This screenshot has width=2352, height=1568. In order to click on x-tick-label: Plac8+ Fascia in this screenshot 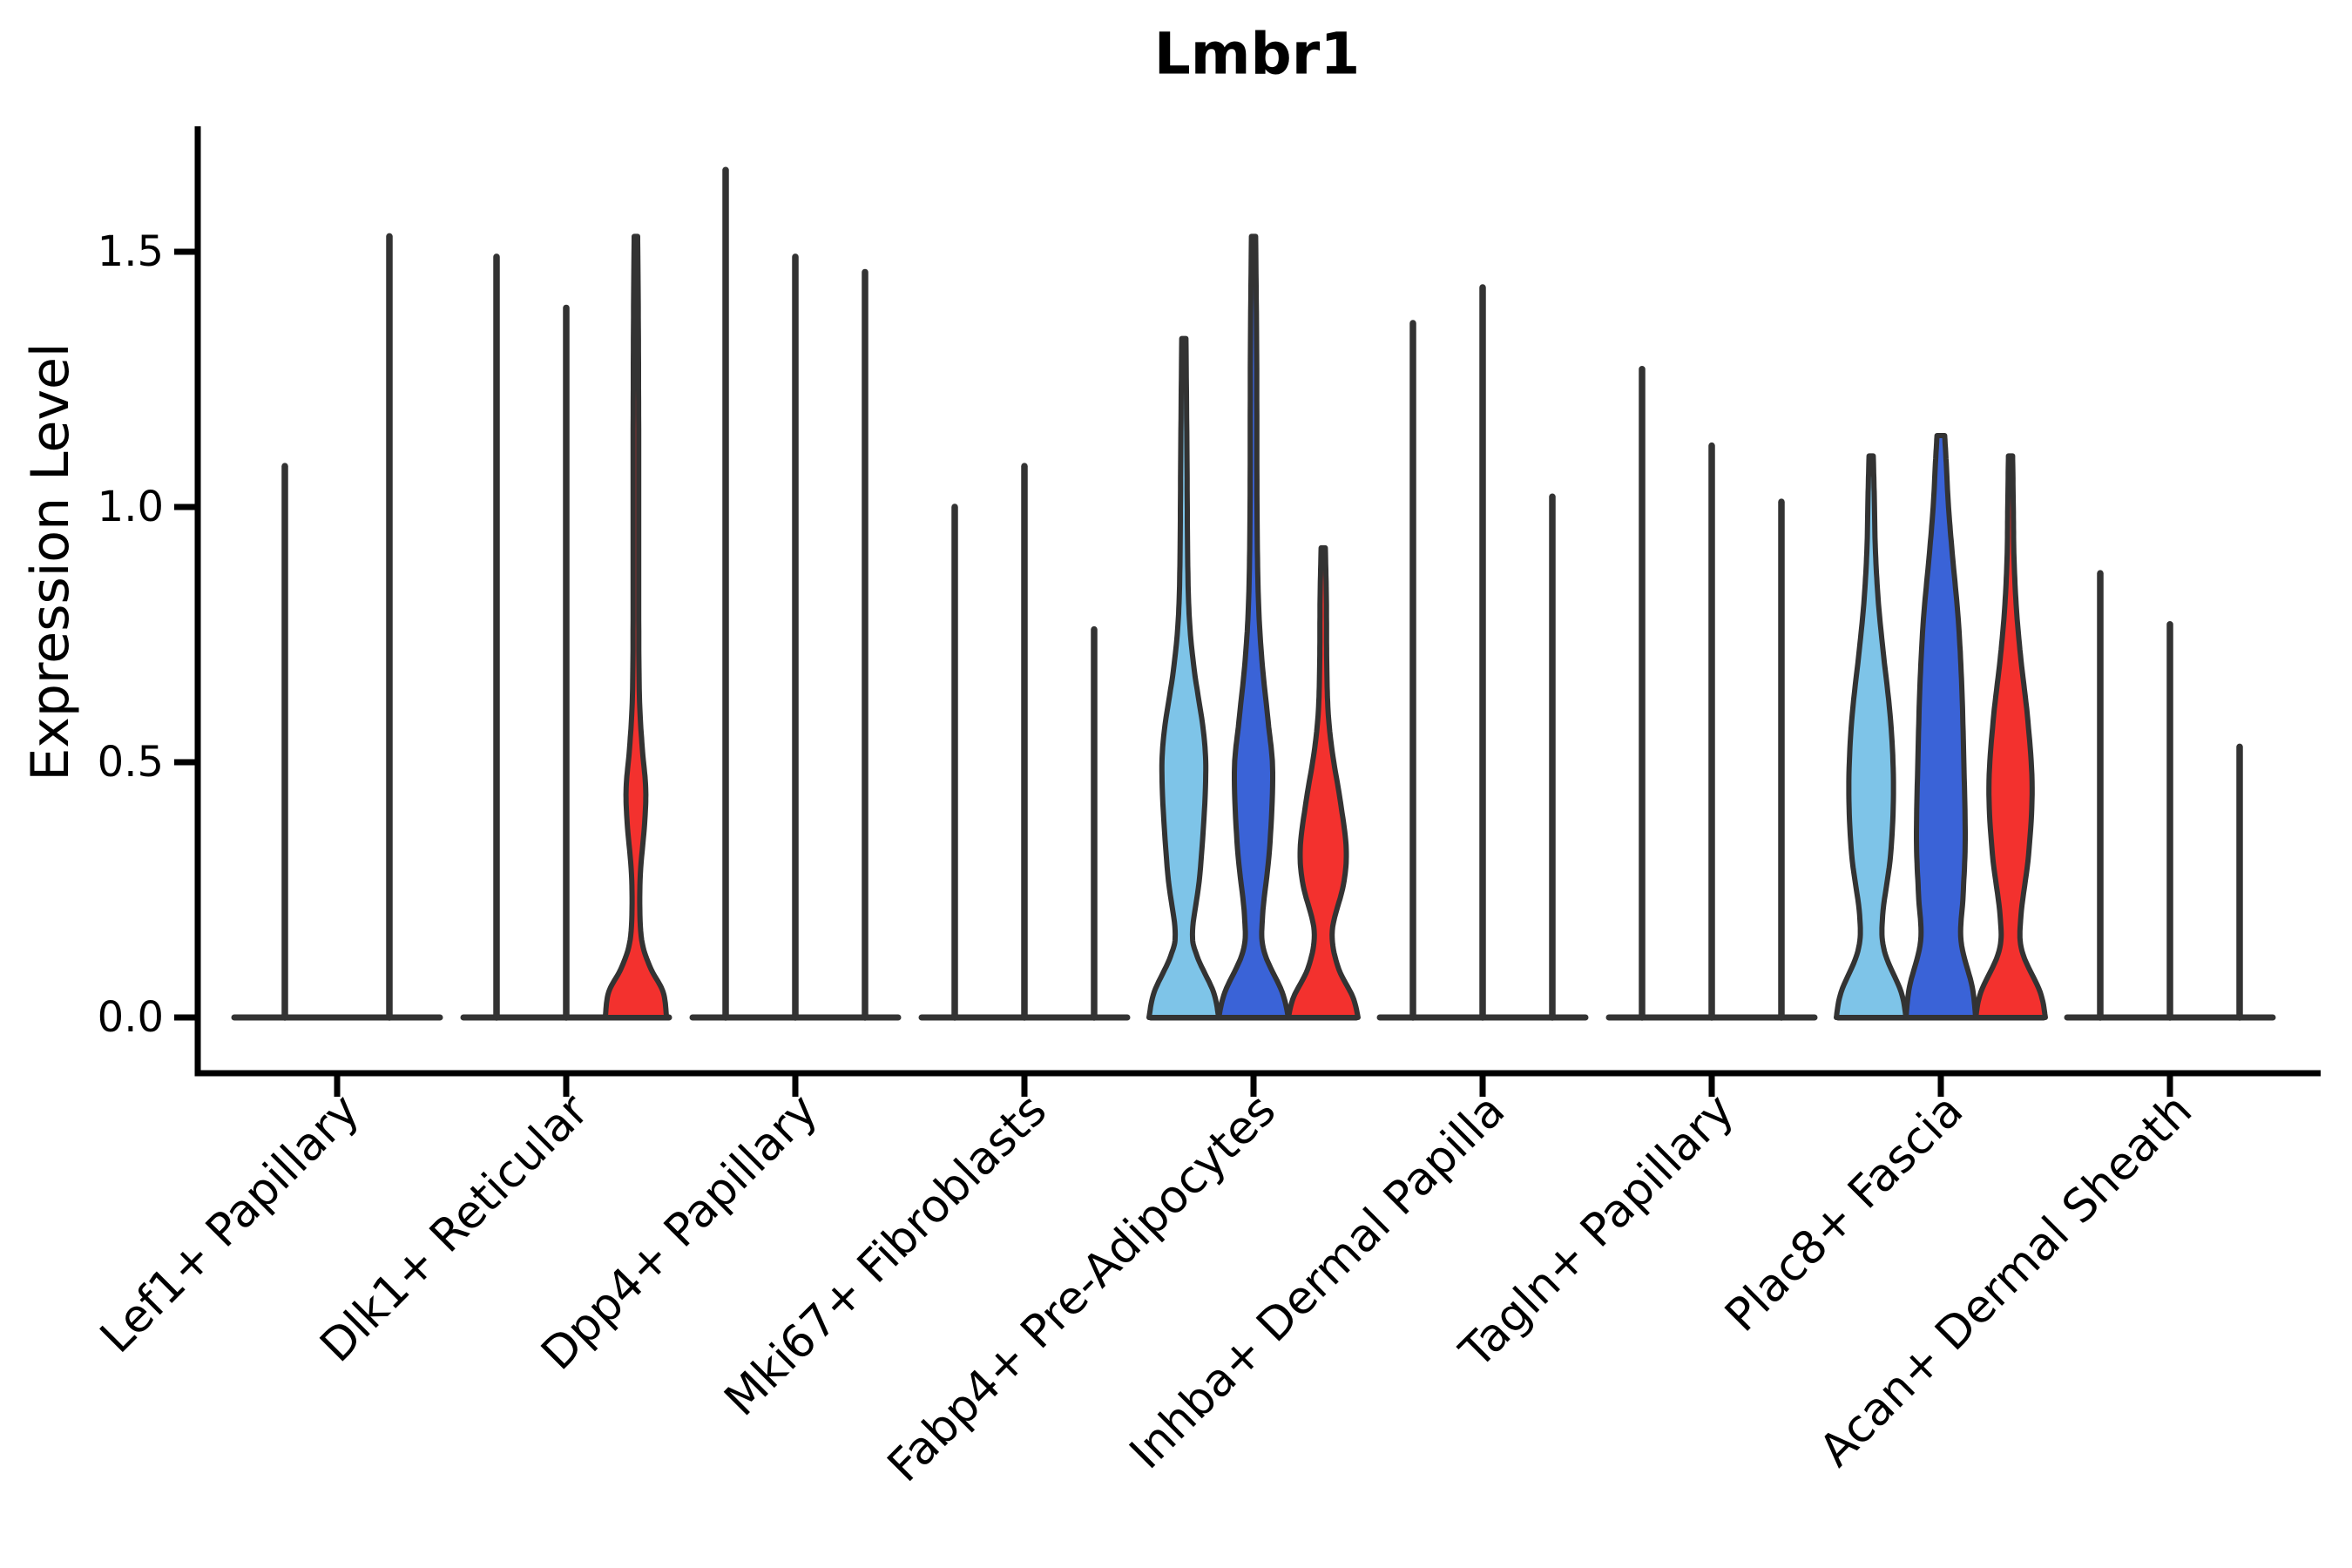, I will do `click(1844, 1213)`.